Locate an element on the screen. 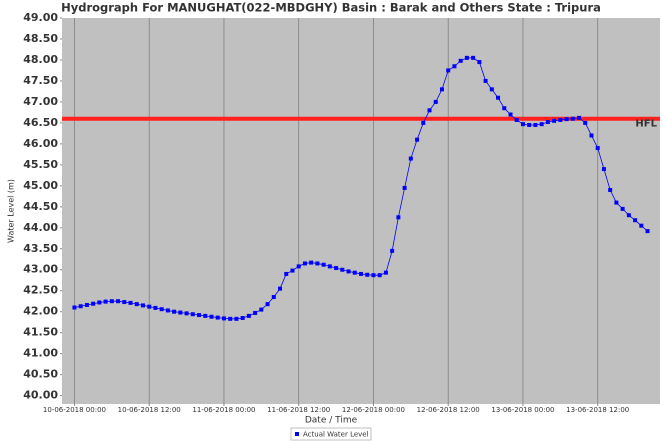 The image size is (663, 442). y-tick-label: 46.50 is located at coordinates (40, 122).